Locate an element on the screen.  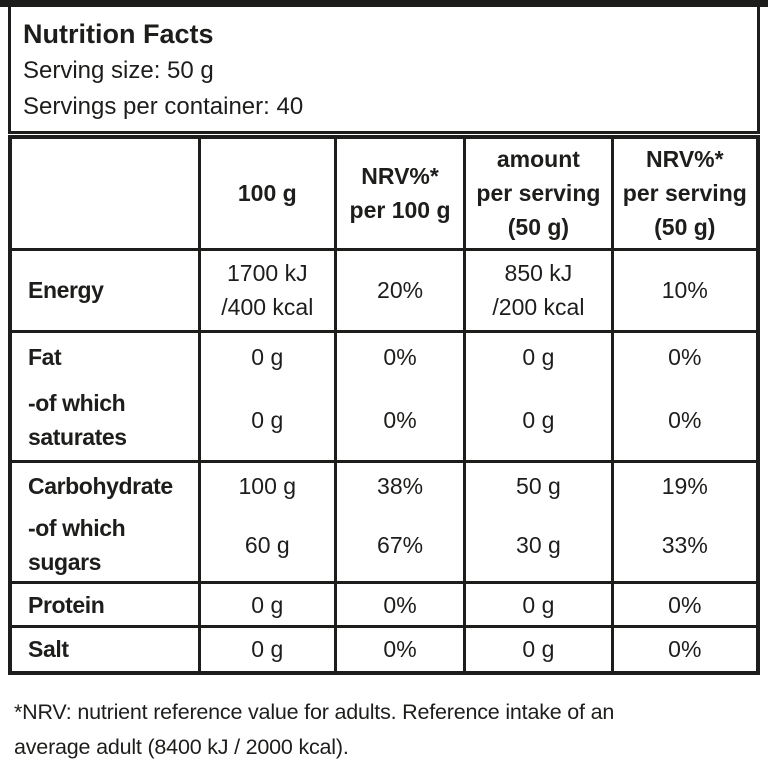
row-sugars: -of which sugars 60 g 67% 30 g 33% is located at coordinates (384, 546).